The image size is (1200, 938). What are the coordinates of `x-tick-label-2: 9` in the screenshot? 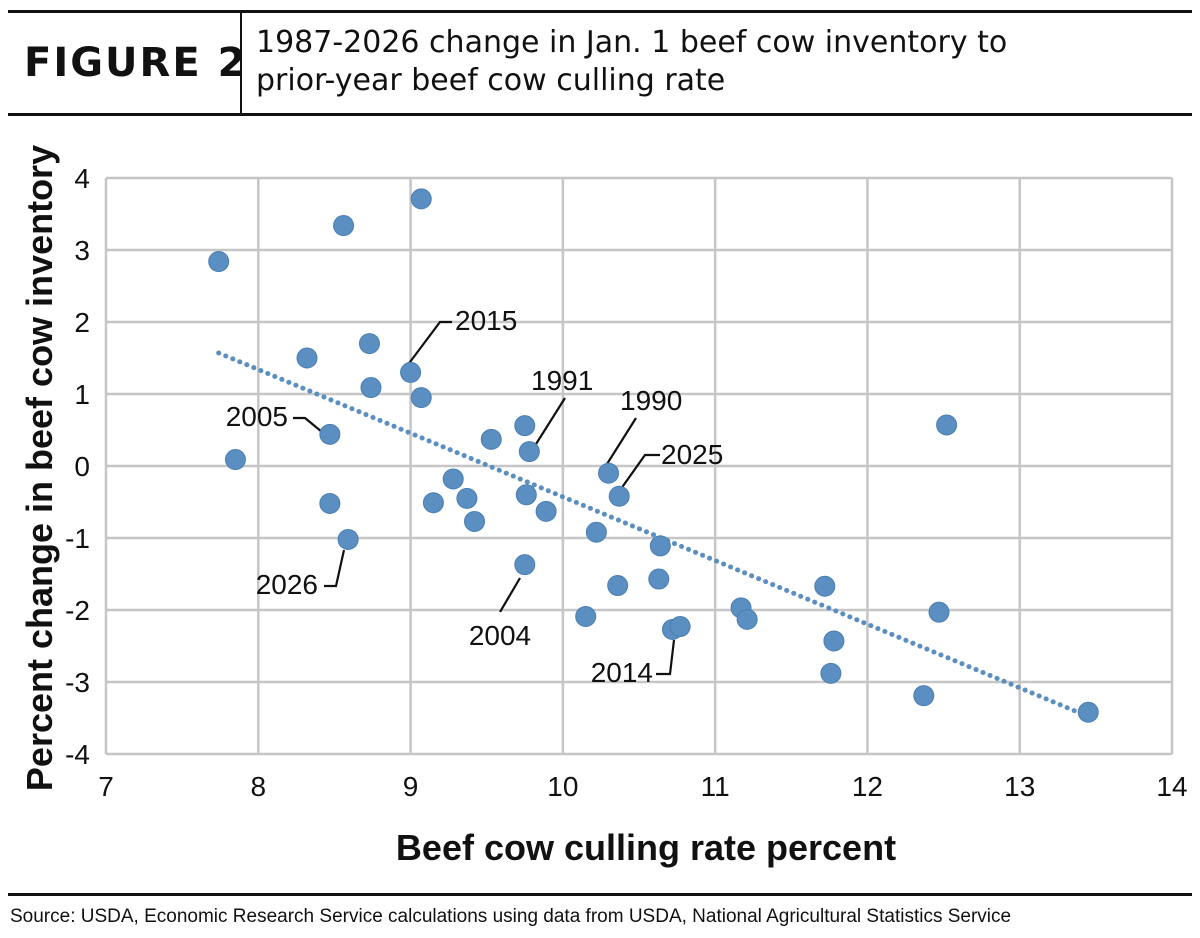 It's located at (411, 786).